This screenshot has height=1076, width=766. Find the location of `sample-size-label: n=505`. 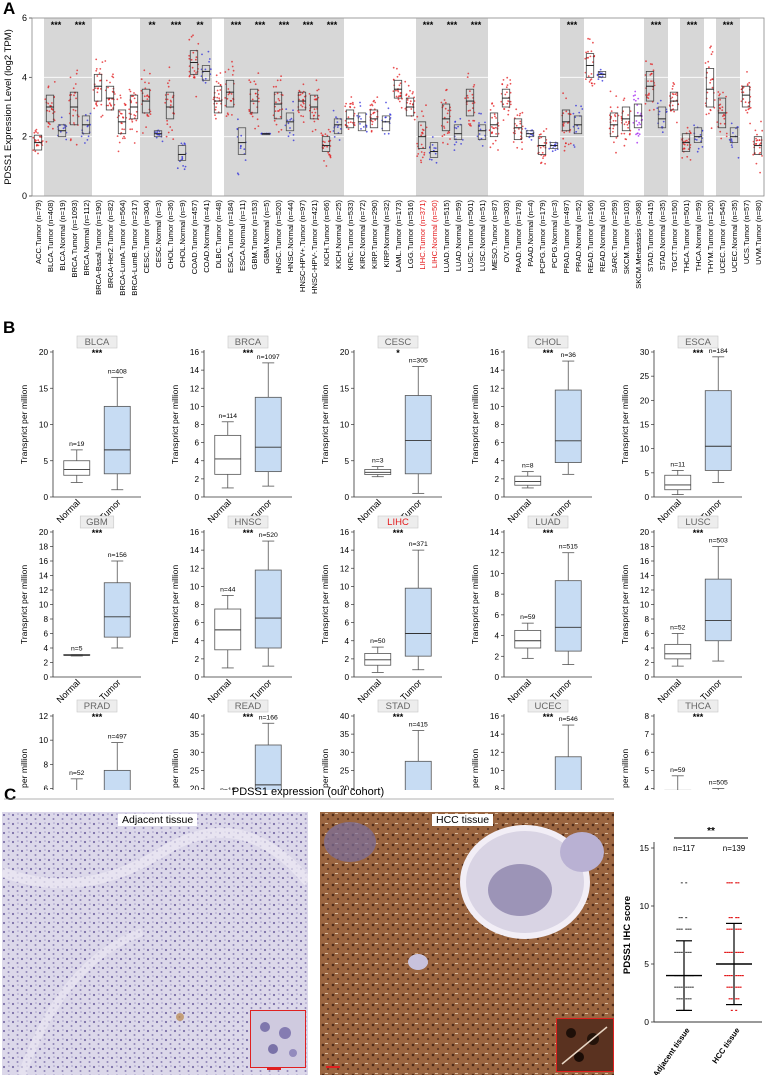

sample-size-label: n=505 is located at coordinates (718, 783).